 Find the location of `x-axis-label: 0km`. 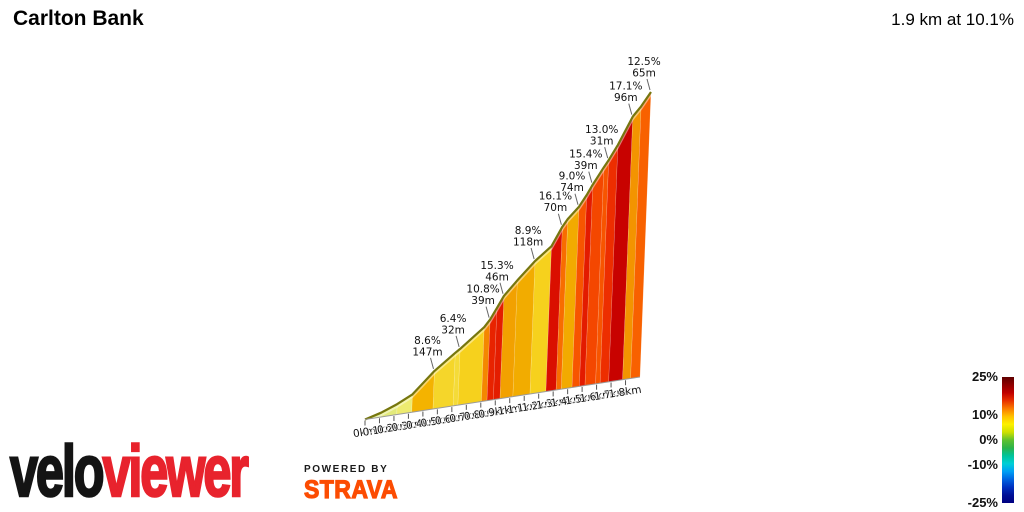

x-axis-label: 0km is located at coordinates (364, 432).